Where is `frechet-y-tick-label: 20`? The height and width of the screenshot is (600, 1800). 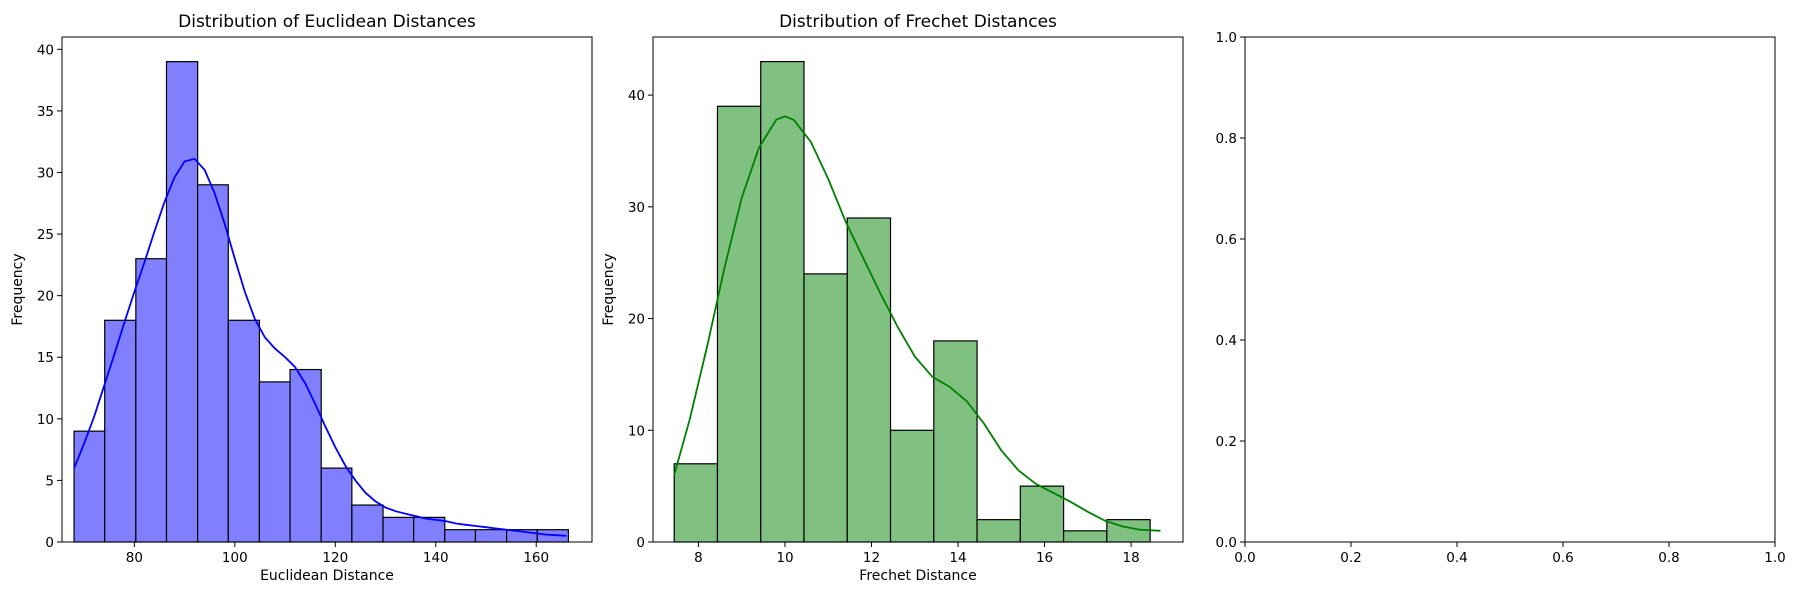 frechet-y-tick-label: 20 is located at coordinates (636, 320).